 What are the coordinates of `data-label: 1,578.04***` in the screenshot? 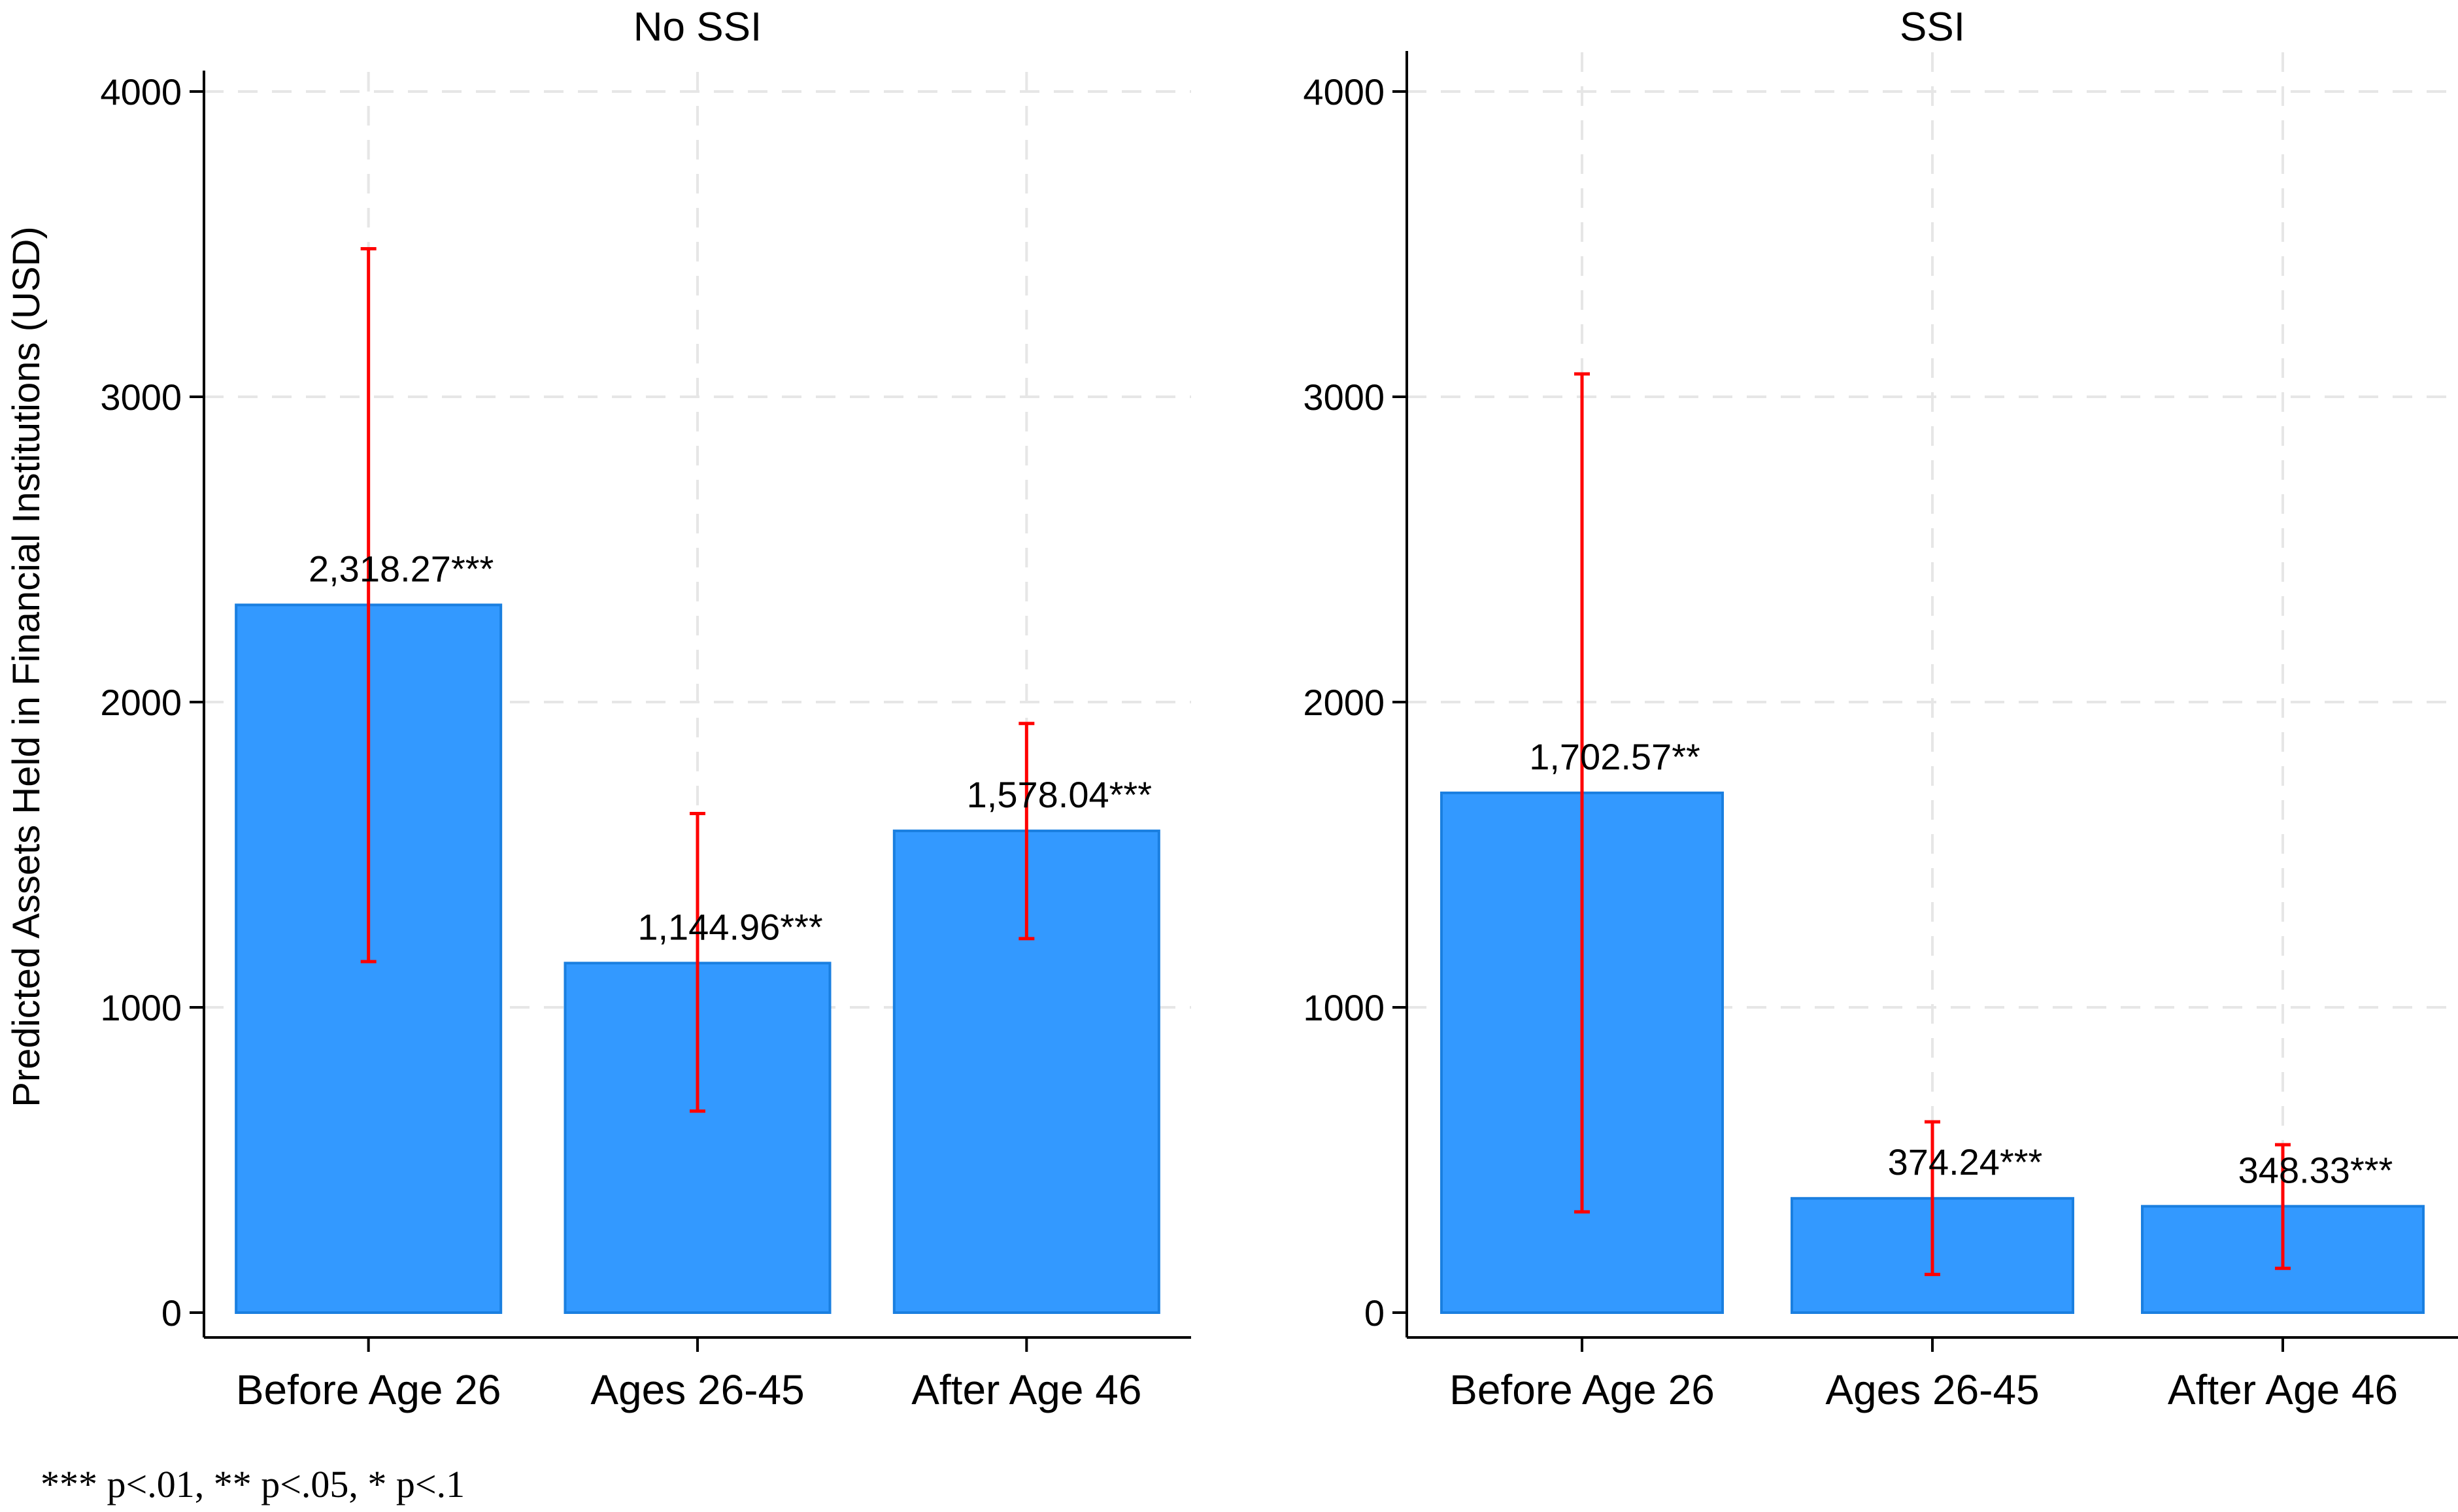 It's located at (1060, 794).